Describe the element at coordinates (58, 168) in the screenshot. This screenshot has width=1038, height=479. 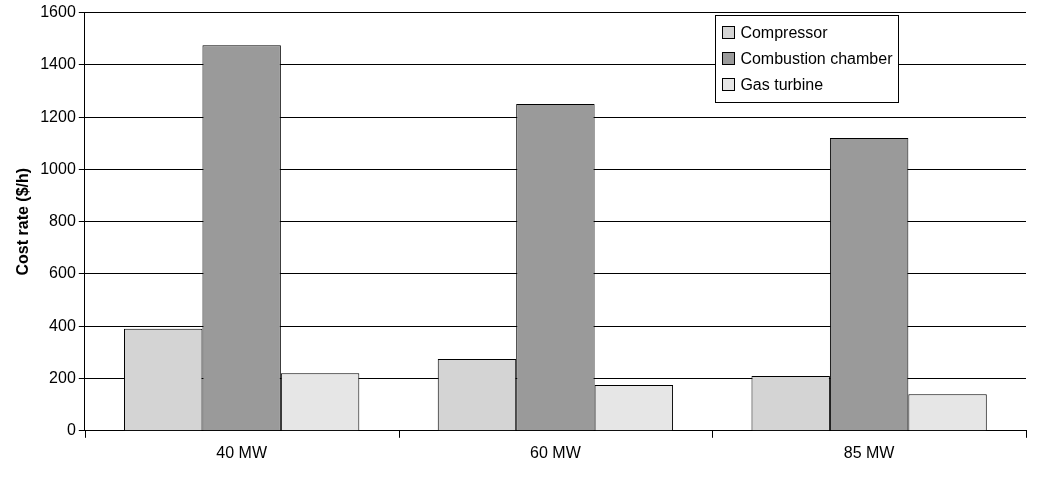
I see `y-tick-label: 1000` at that location.